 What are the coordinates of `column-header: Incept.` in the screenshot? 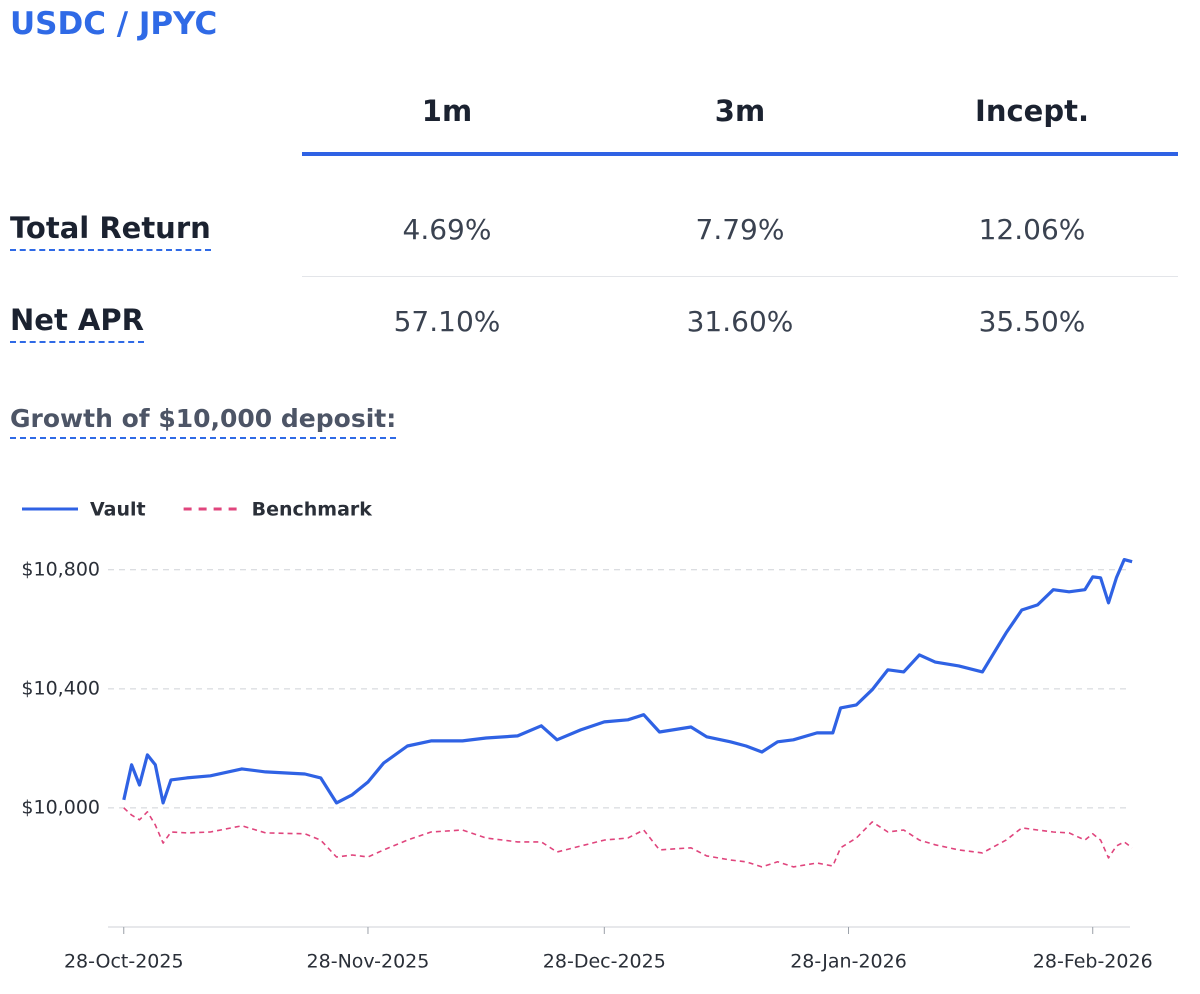 It's located at (1032, 111).